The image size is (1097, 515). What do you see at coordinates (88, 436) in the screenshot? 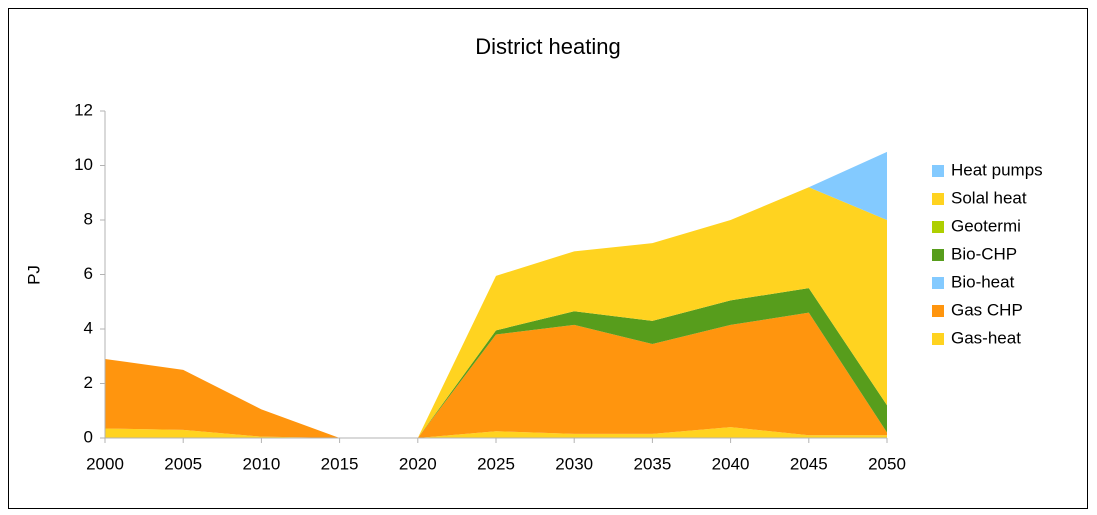
I see `y-tick-label: 0` at bounding box center [88, 436].